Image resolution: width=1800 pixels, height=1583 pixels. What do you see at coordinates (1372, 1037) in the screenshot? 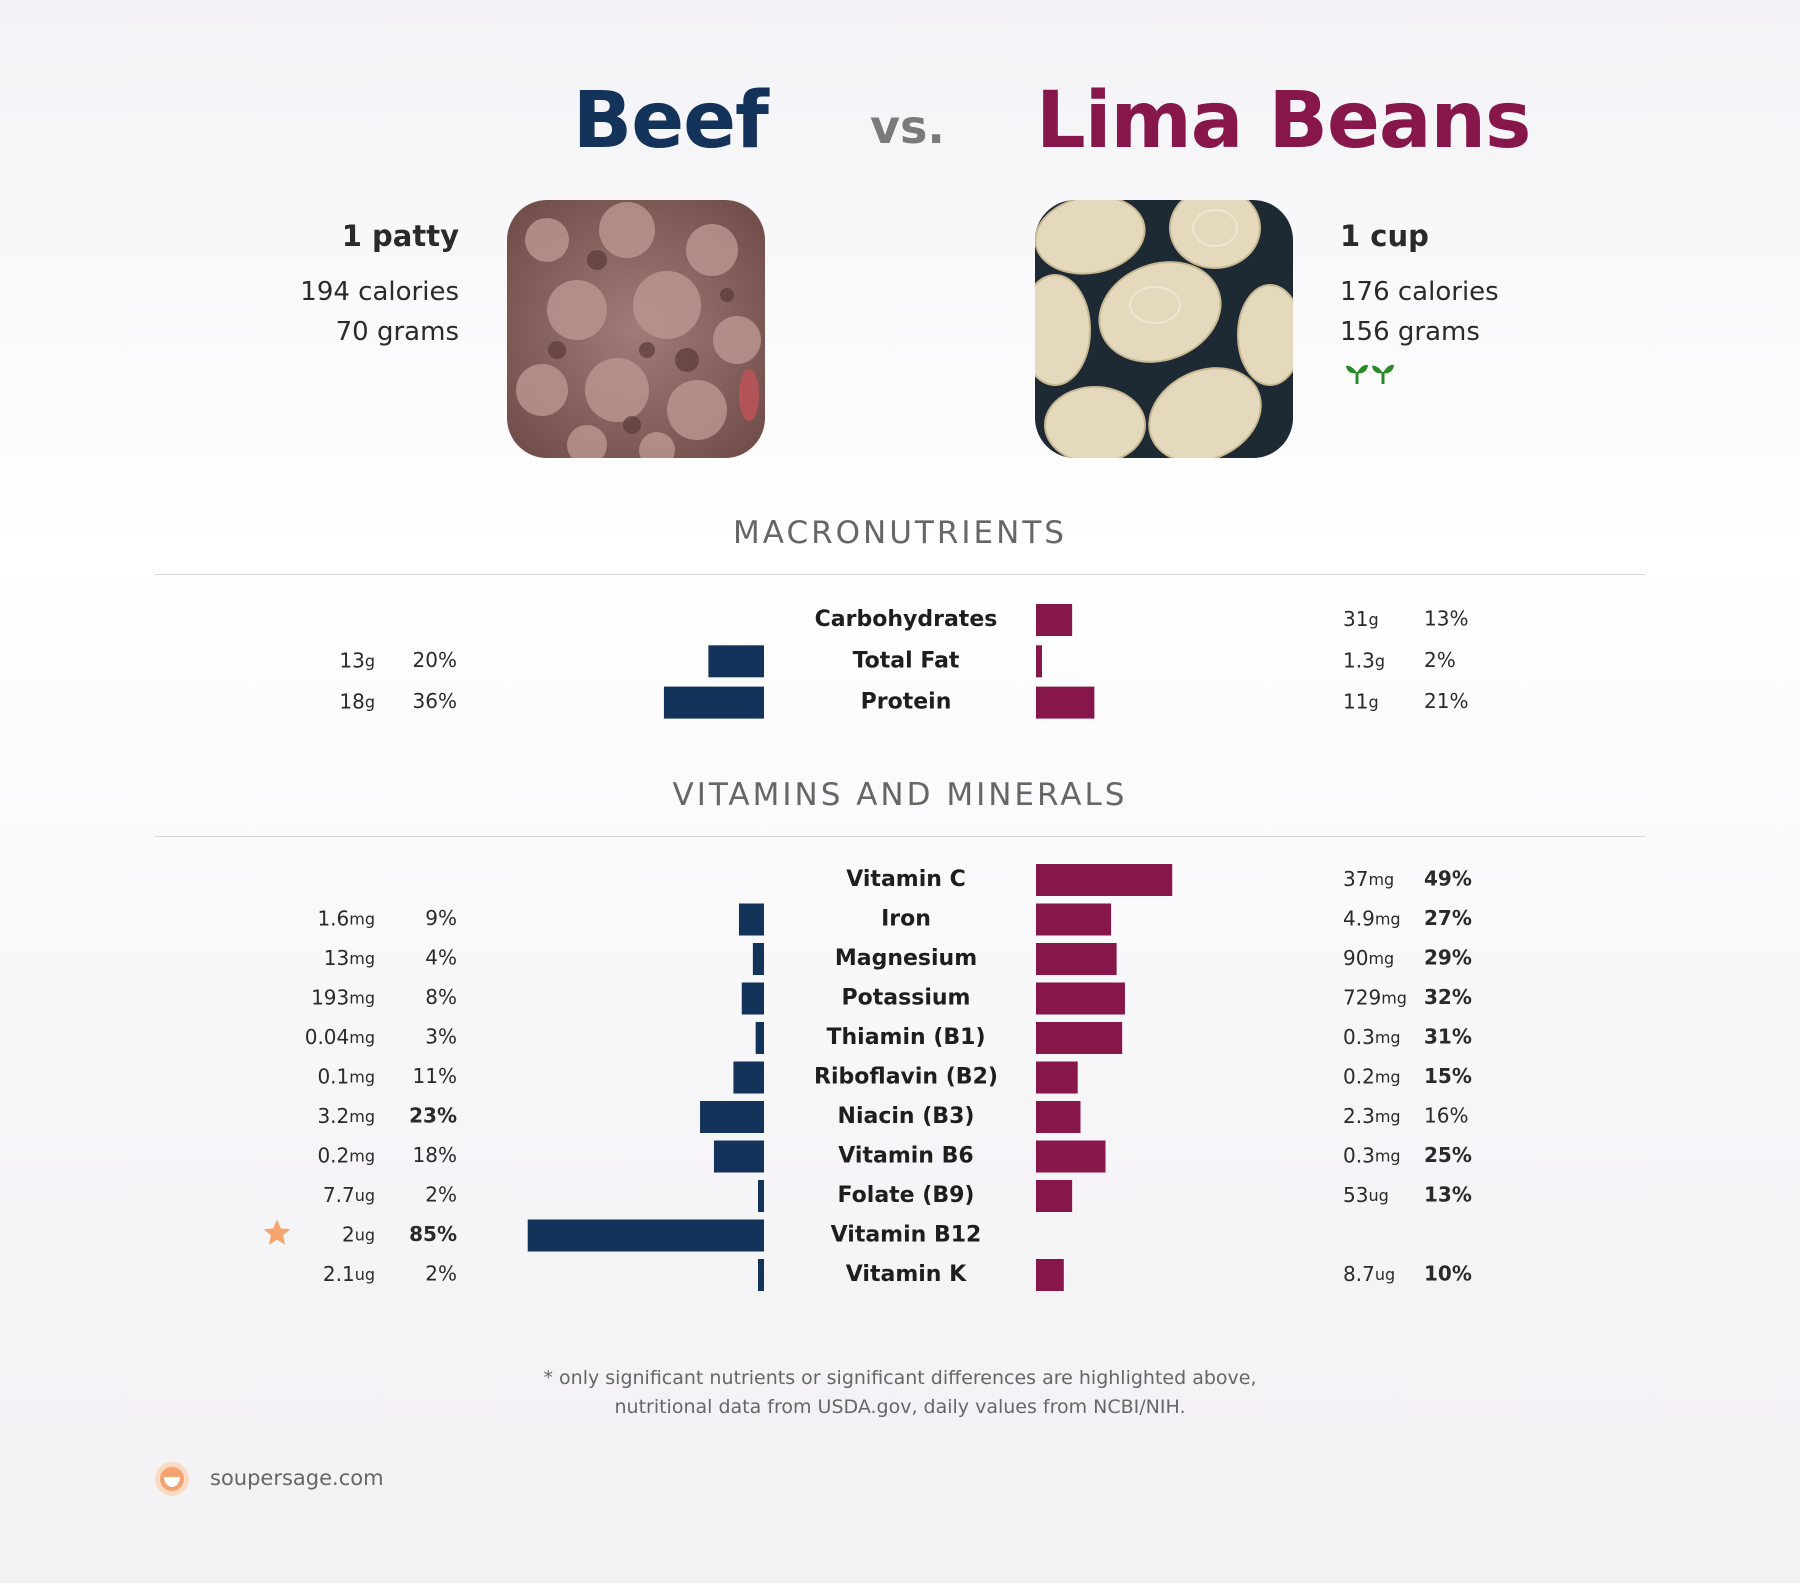
I see `lima-amount-thiamin-b1: 0.3mg` at bounding box center [1372, 1037].